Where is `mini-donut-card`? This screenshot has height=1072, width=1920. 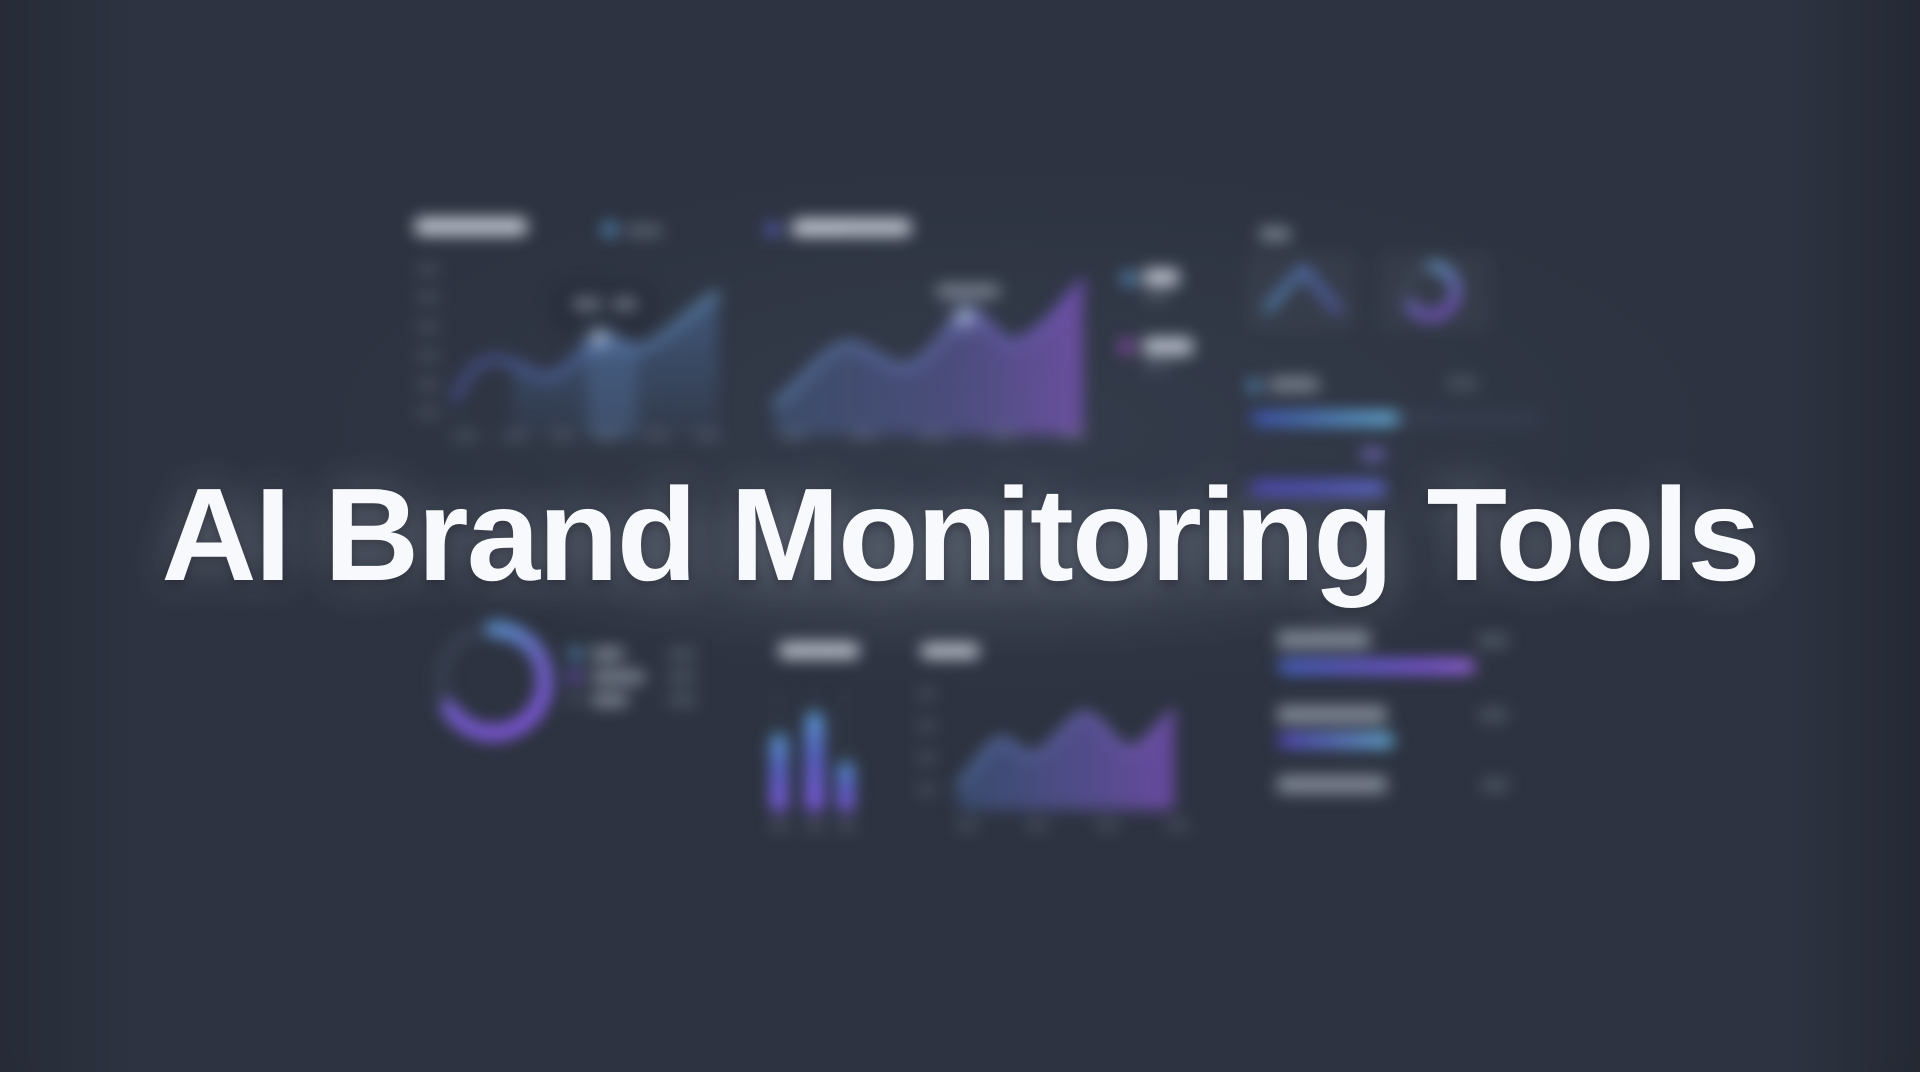 mini-donut-card is located at coordinates (1434, 291).